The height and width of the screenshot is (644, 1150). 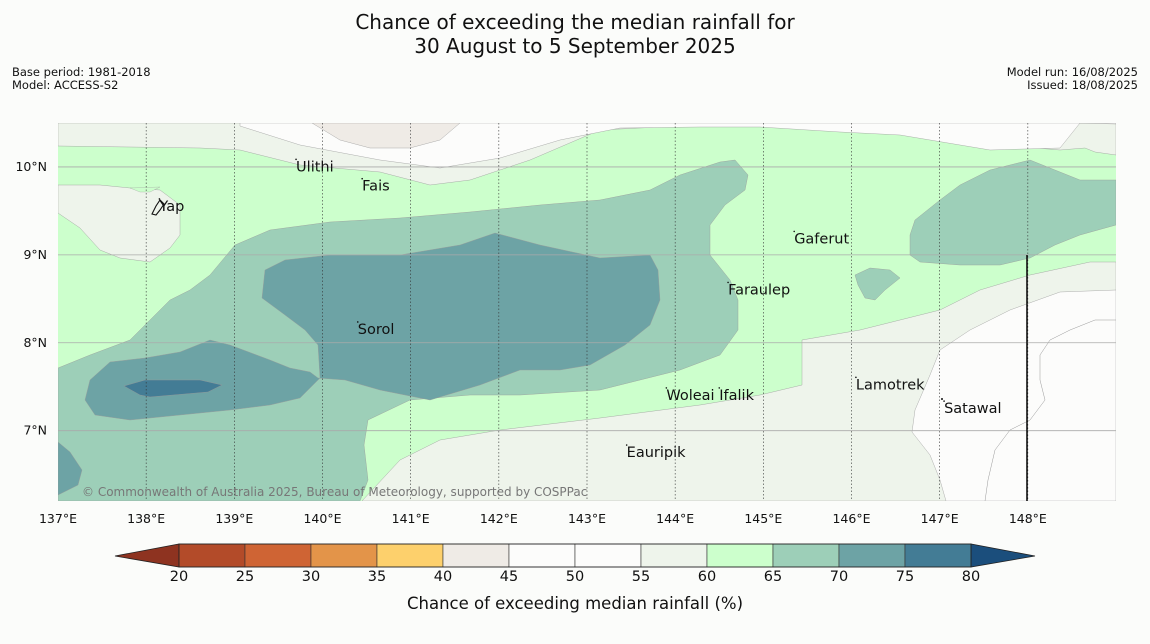 What do you see at coordinates (234, 518) in the screenshot?
I see `x-tick-label: 139°E` at bounding box center [234, 518].